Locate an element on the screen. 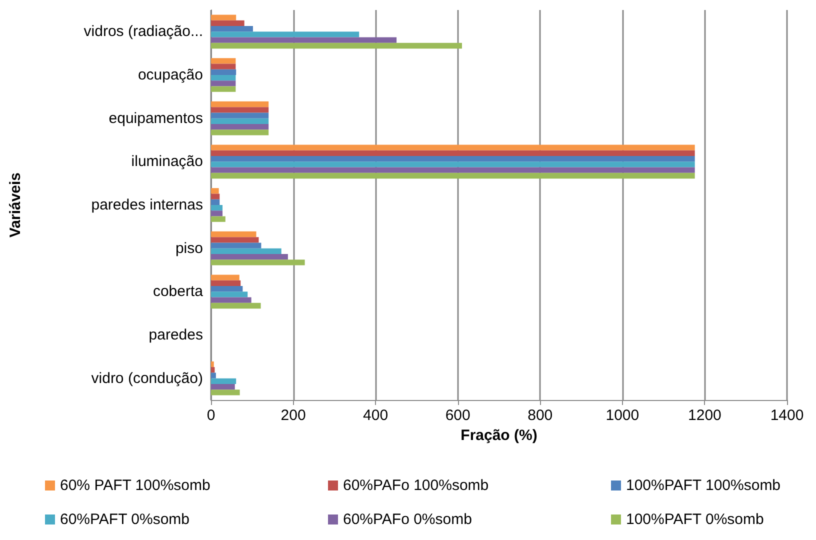  x-axis-title: Fração (%) is located at coordinates (499, 435).